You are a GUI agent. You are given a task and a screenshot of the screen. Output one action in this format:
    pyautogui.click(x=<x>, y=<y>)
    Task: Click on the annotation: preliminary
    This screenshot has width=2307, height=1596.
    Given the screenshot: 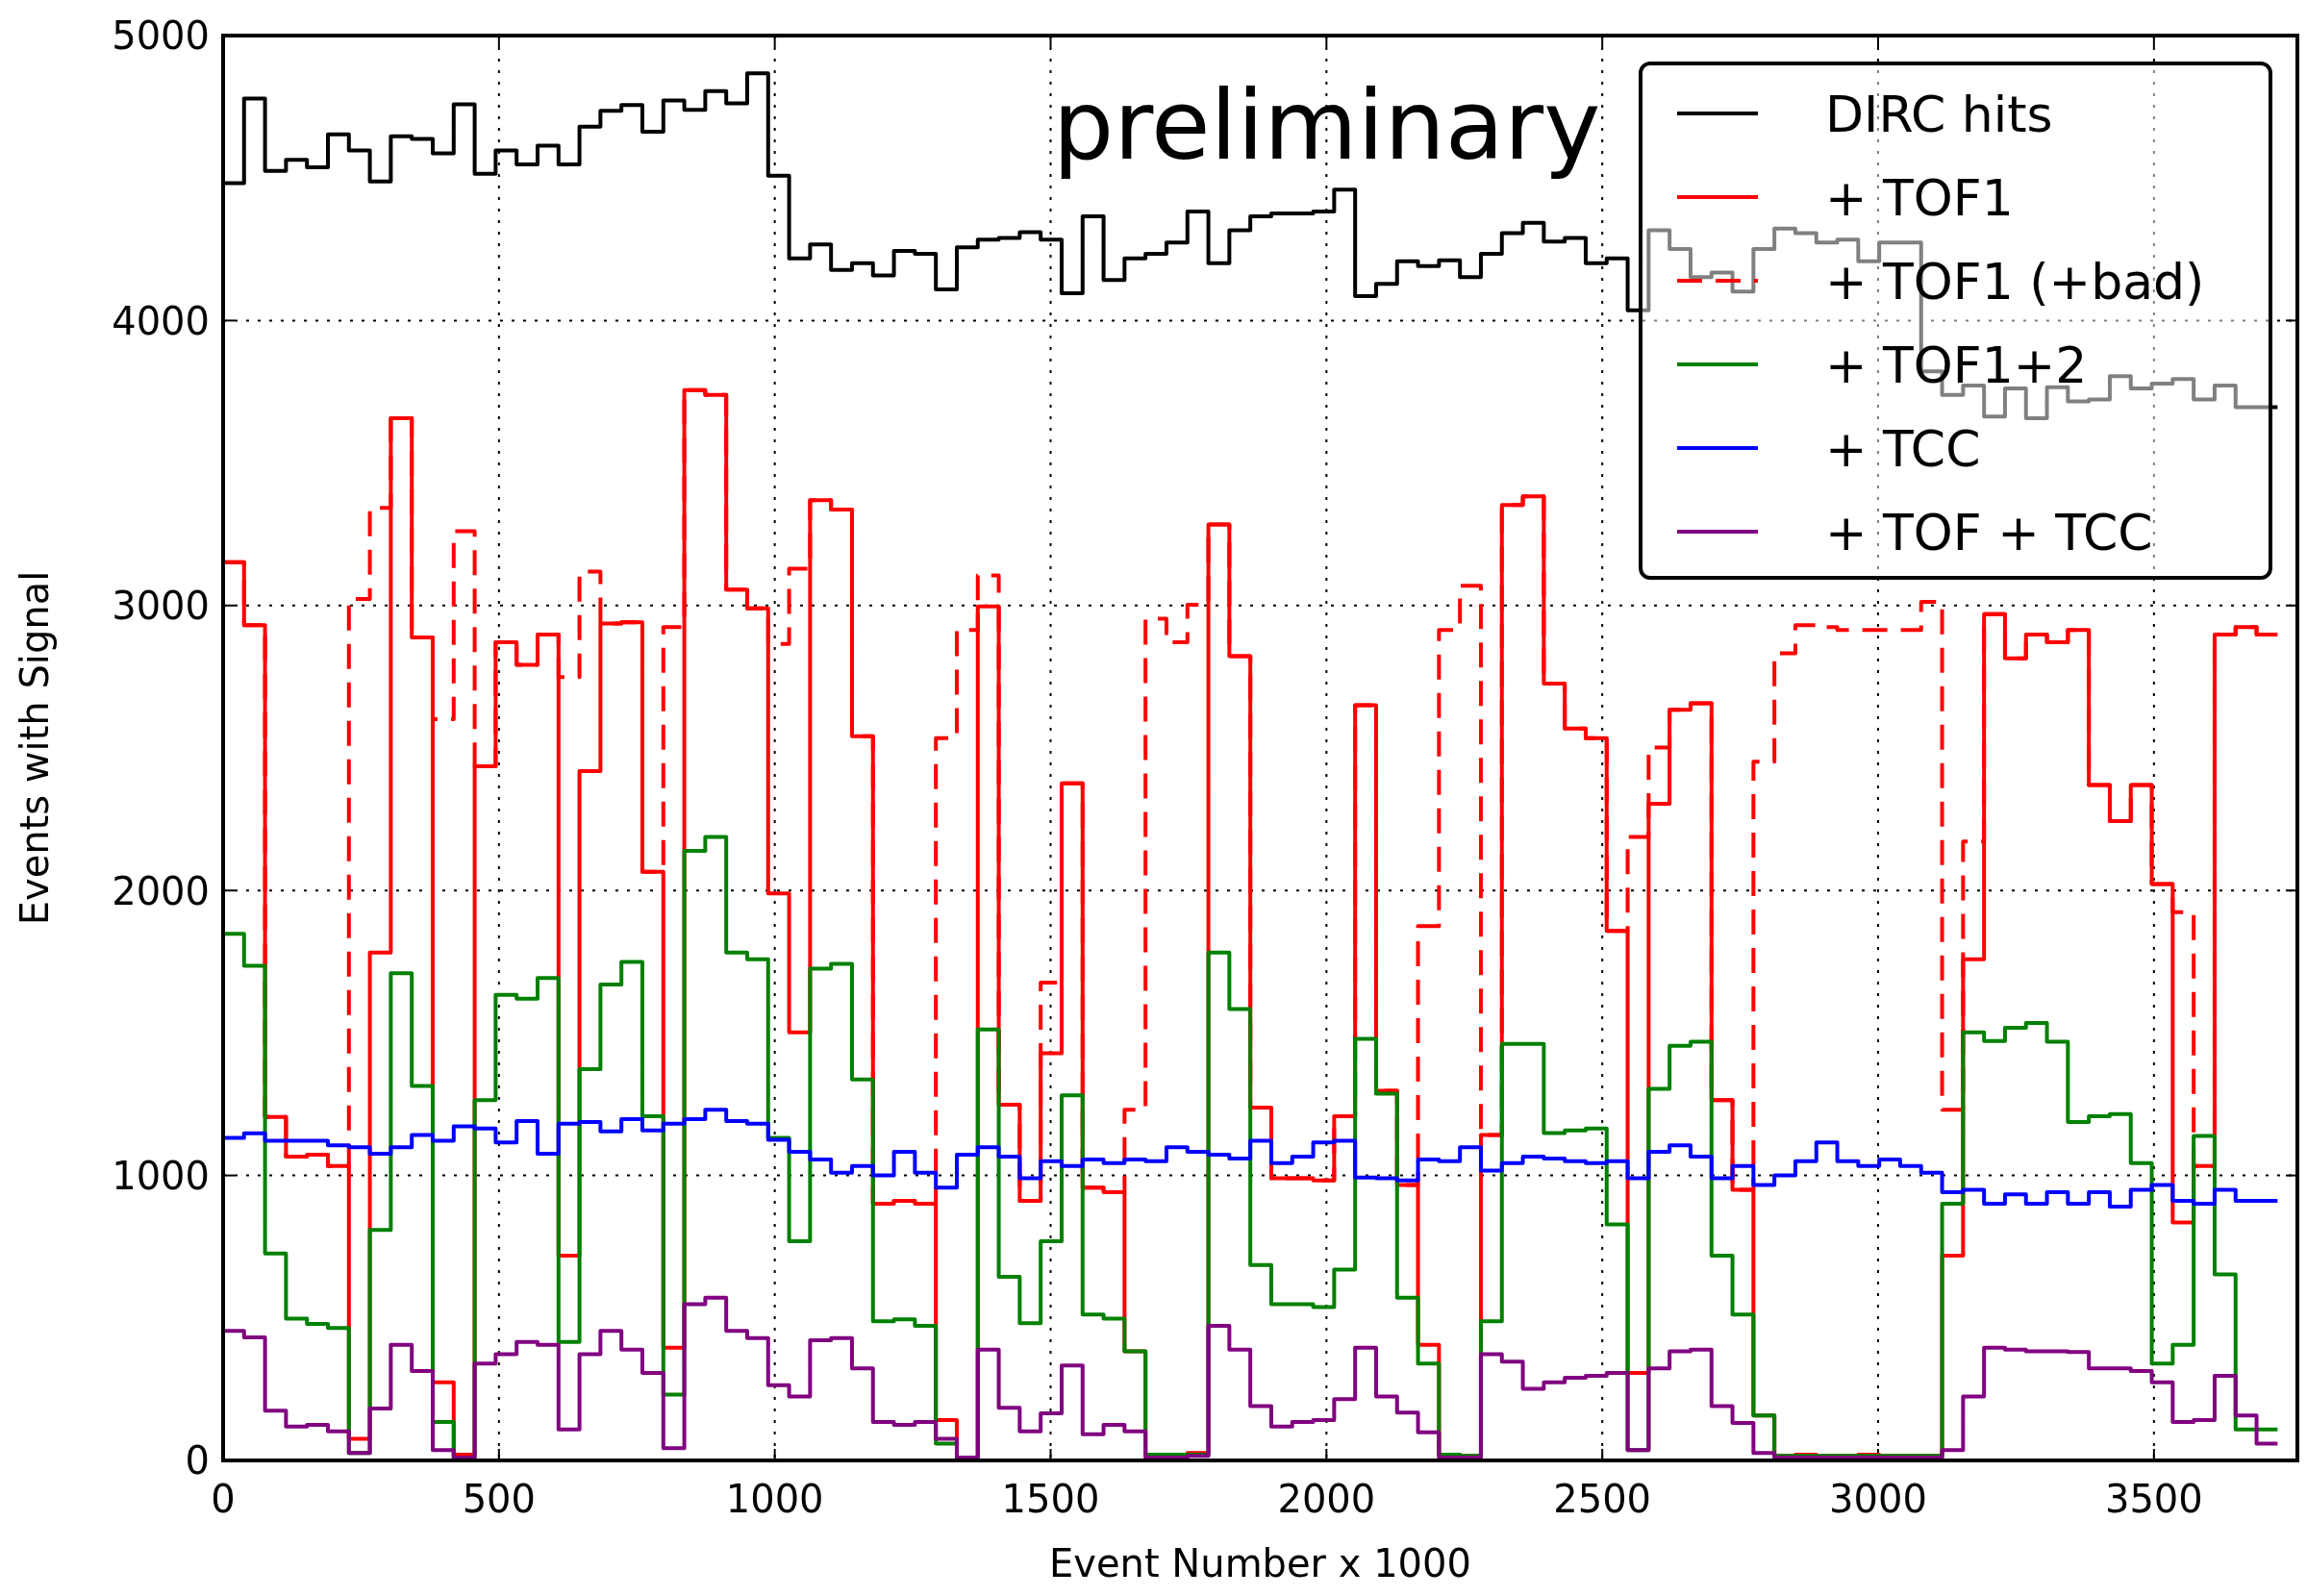 What is the action you would take?
    pyautogui.click(x=1326, y=126)
    